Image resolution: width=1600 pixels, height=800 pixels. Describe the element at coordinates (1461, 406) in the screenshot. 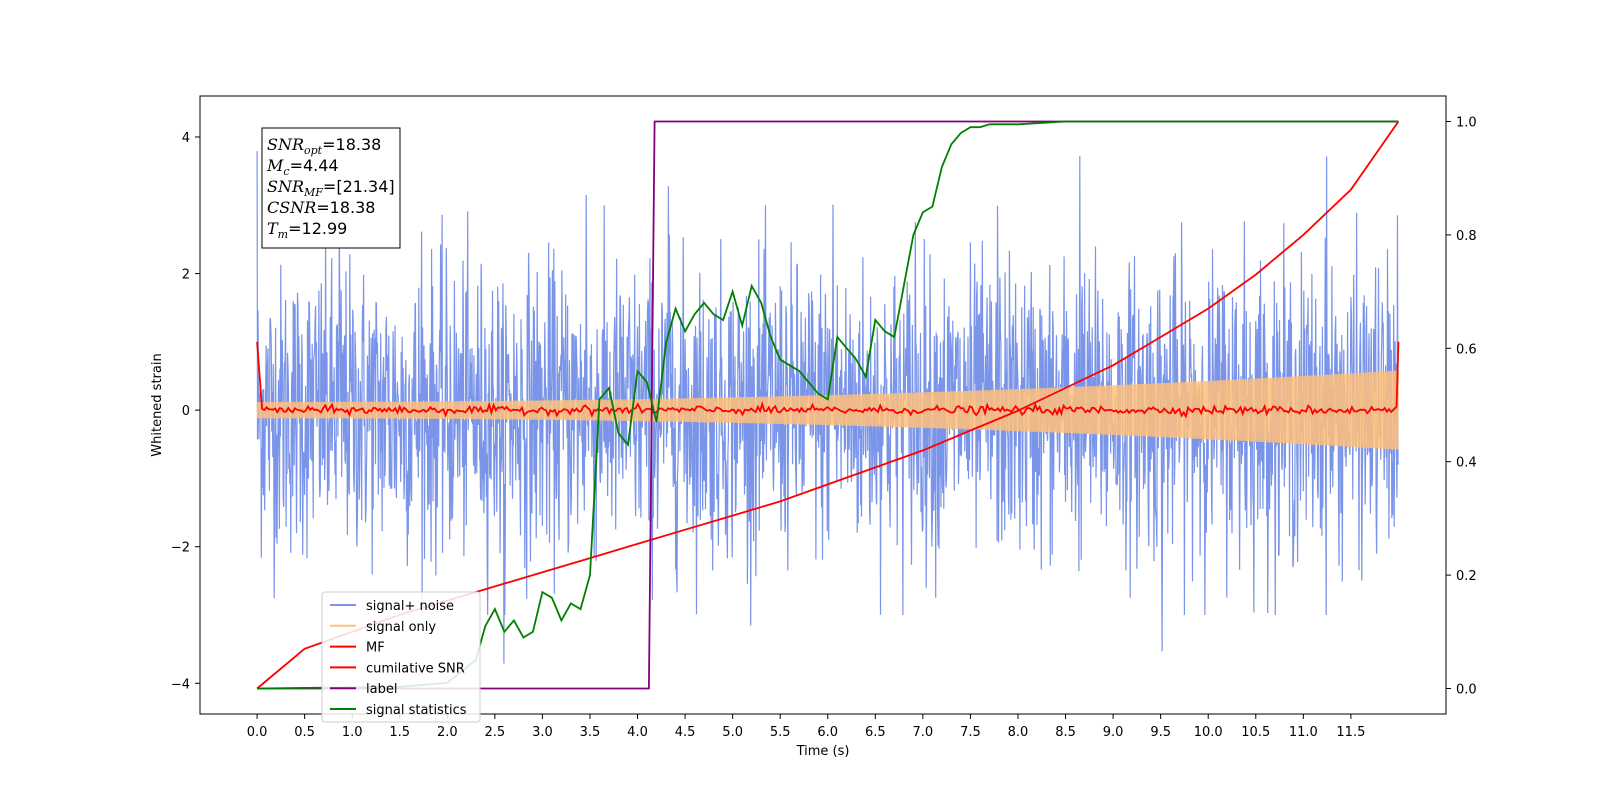

I see `y-axis-right: 0.0 0.2 0.4 0.6 0.8 1.0` at that location.